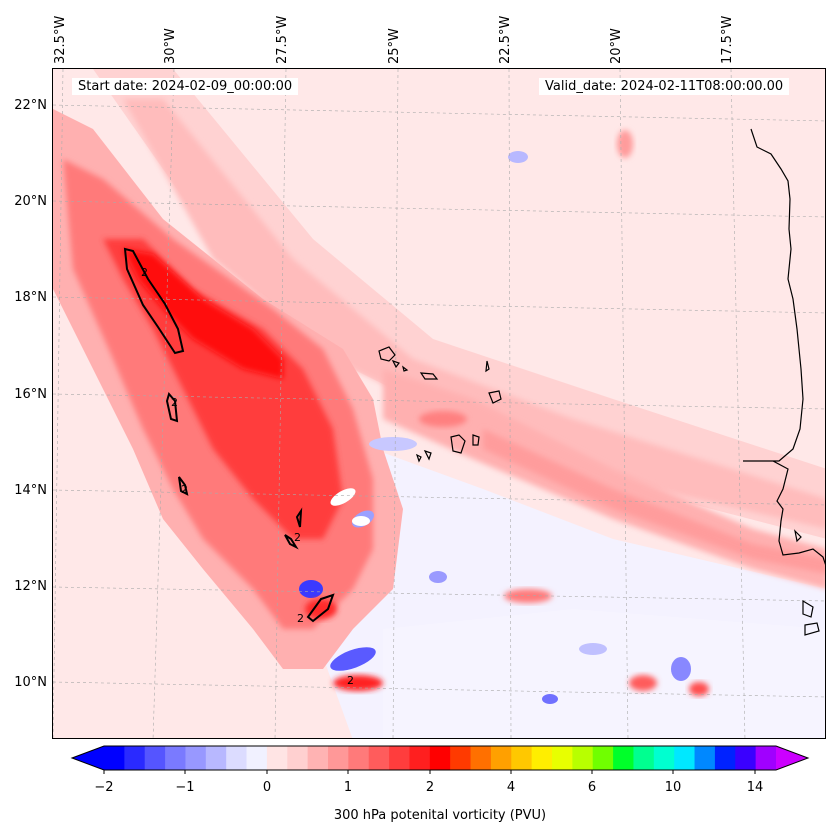 The image size is (837, 836). I want to click on colorbar-title: 300 hPa potenital vorticity (PVU), so click(440, 815).